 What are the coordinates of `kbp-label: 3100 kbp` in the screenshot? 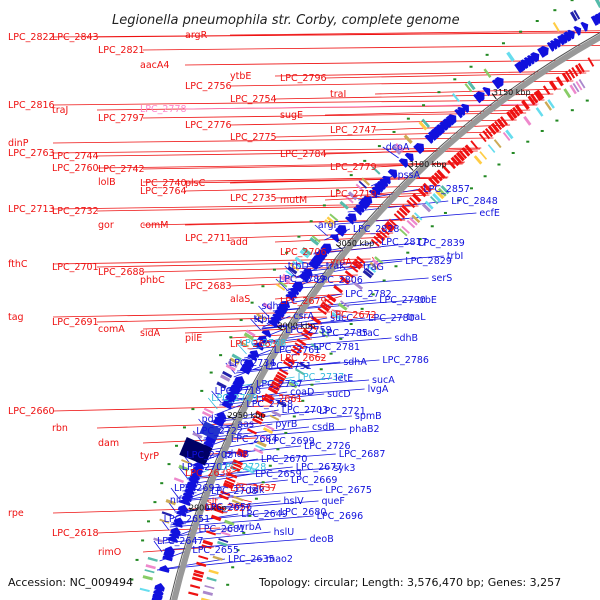 It's located at (428, 164).